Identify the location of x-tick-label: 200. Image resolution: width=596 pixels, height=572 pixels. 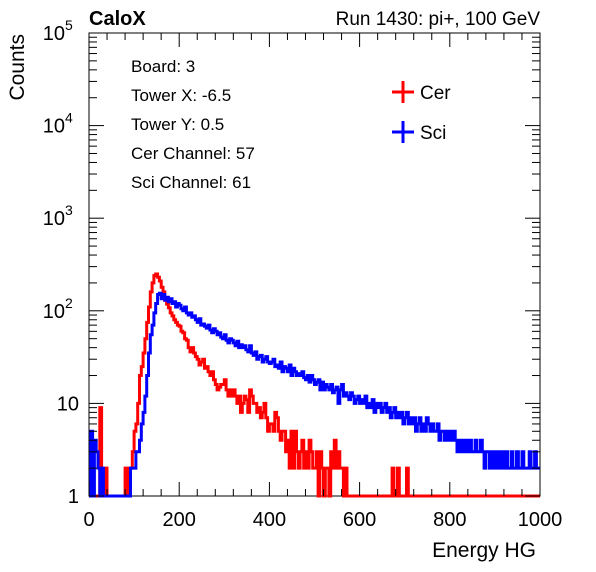
(179, 520).